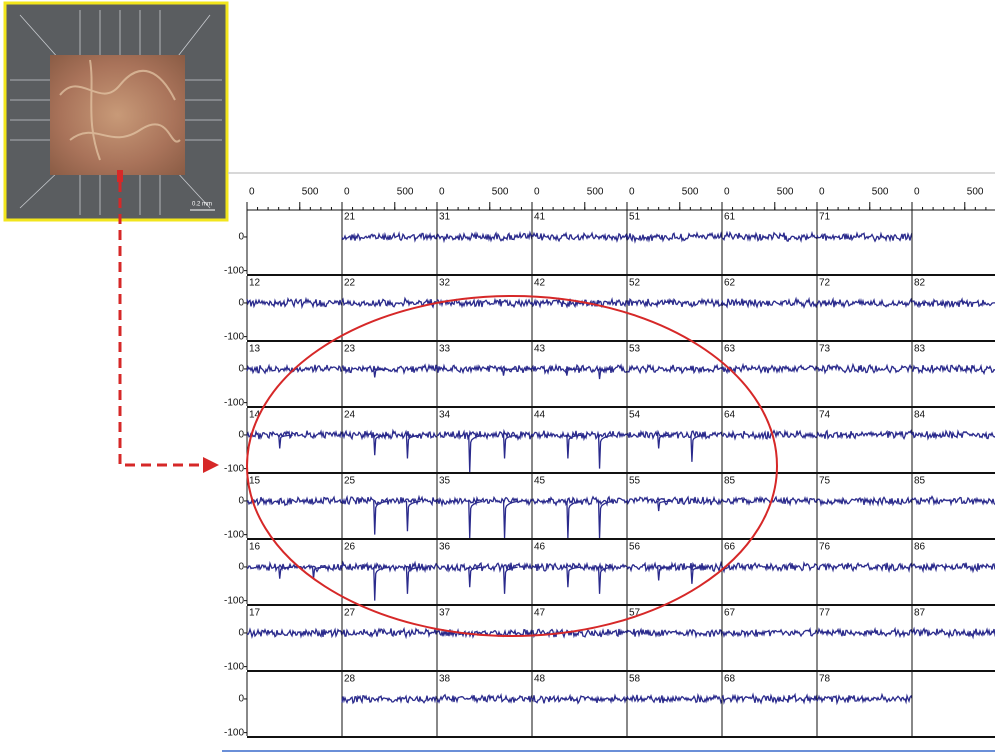 The height and width of the screenshot is (756, 995). What do you see at coordinates (825, 481) in the screenshot?
I see `electrode-label: 75` at bounding box center [825, 481].